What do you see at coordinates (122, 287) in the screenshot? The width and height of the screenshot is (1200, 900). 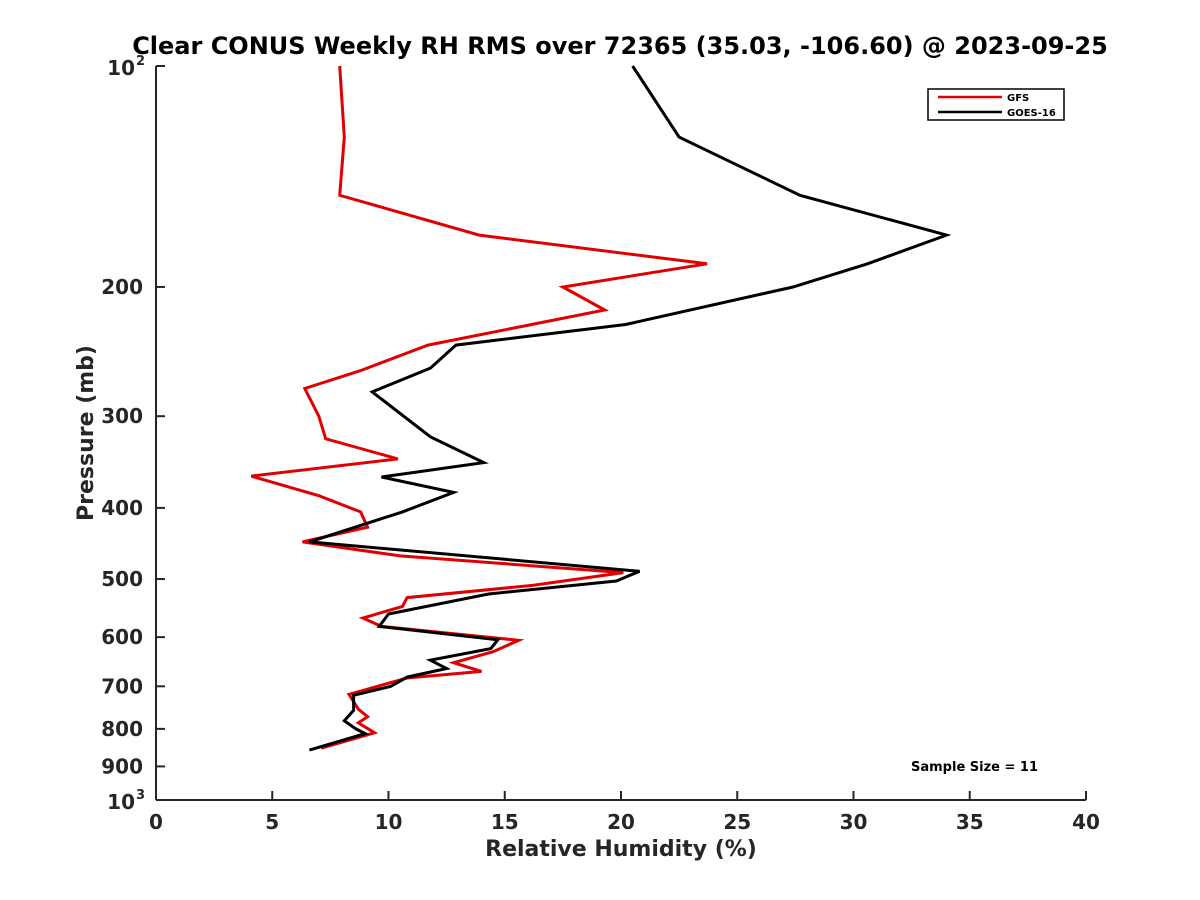 I see `y-tick-label: 200` at bounding box center [122, 287].